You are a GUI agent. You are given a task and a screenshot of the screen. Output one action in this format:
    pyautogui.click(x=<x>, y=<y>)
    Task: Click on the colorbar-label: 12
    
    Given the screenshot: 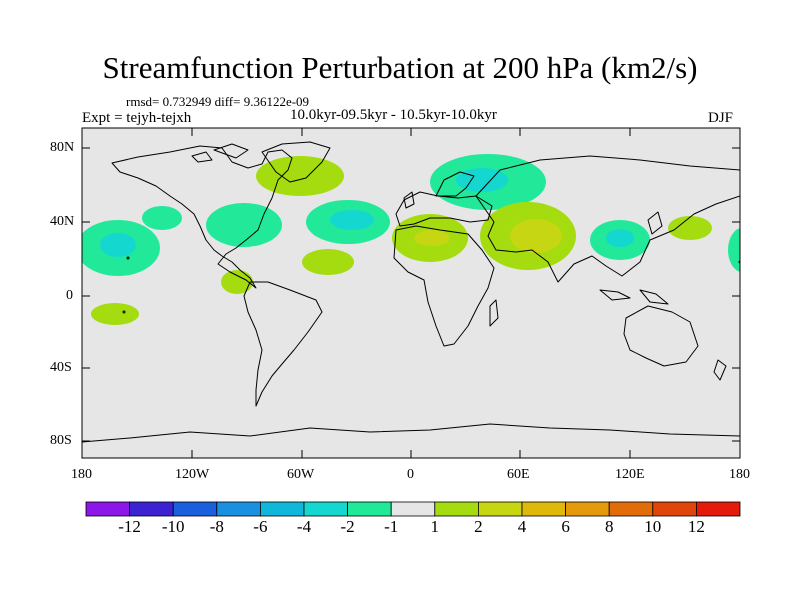 What is the action you would take?
    pyautogui.click(x=696, y=526)
    